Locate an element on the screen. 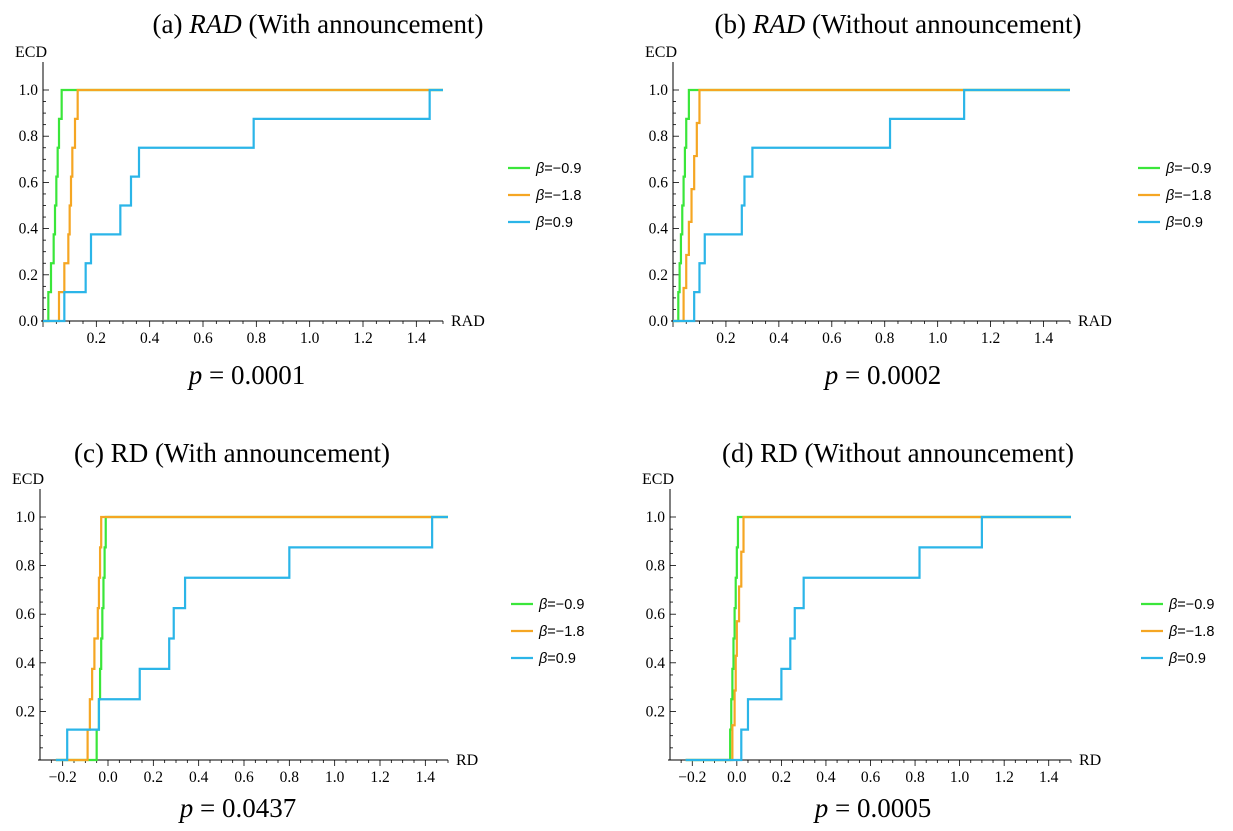 The width and height of the screenshot is (1233, 831). chart-title: (a) RAD (With announcement) is located at coordinates (317, 24).